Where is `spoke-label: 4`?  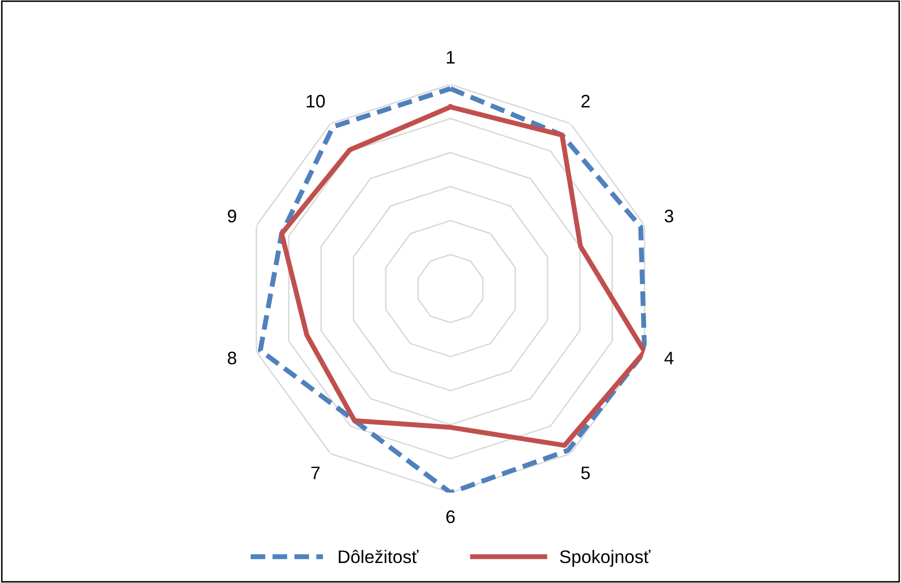
spoke-label: 4 is located at coordinates (669, 358).